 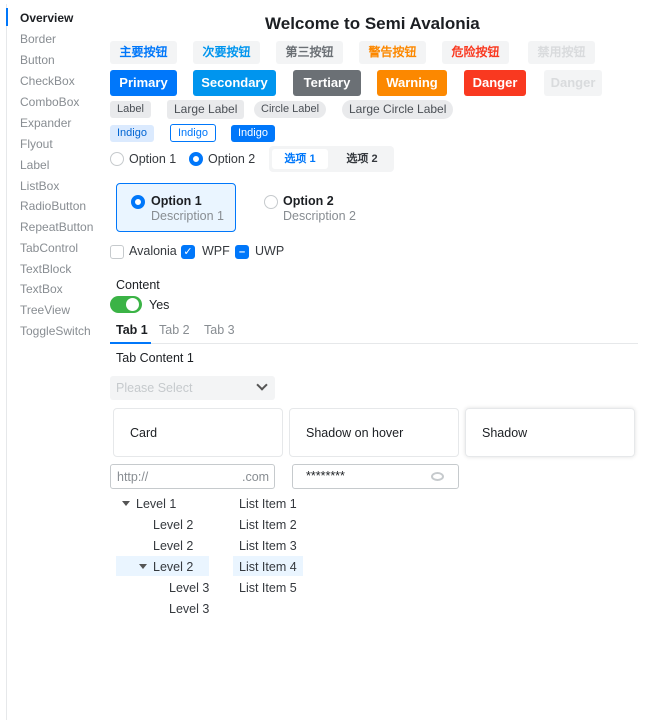 I want to click on list-item: List Item 2, so click(x=268, y=525).